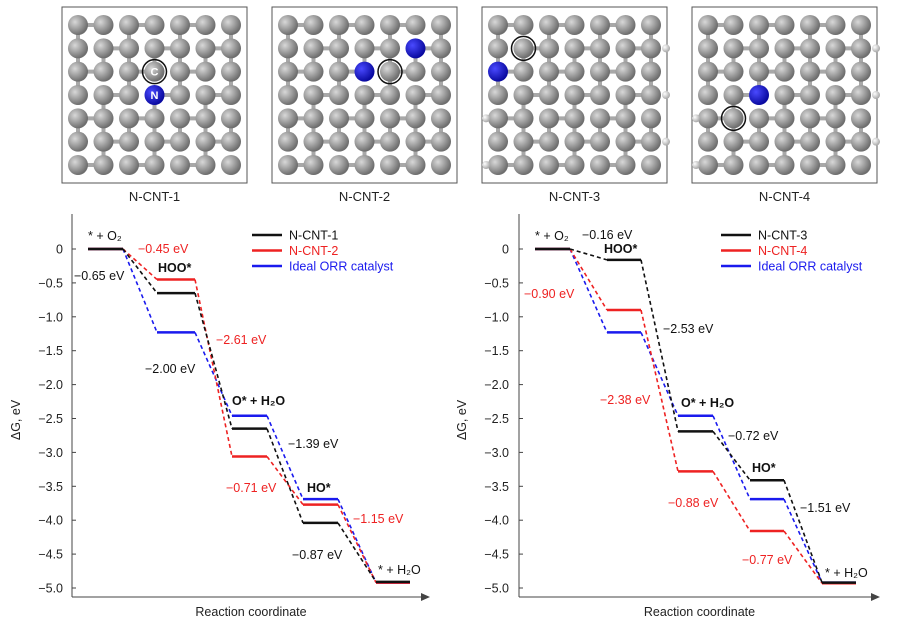 Image resolution: width=900 pixels, height=622 pixels. What do you see at coordinates (154, 105) in the screenshot?
I see `structure-panel: CN N-CNT-1` at bounding box center [154, 105].